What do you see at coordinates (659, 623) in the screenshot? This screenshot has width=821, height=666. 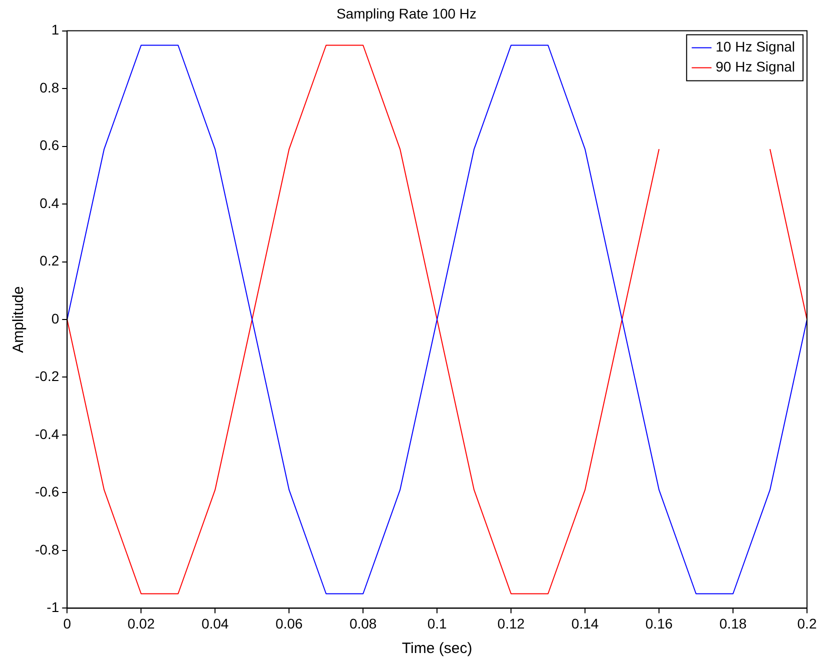 I see `x-tick-label: 0.16` at bounding box center [659, 623].